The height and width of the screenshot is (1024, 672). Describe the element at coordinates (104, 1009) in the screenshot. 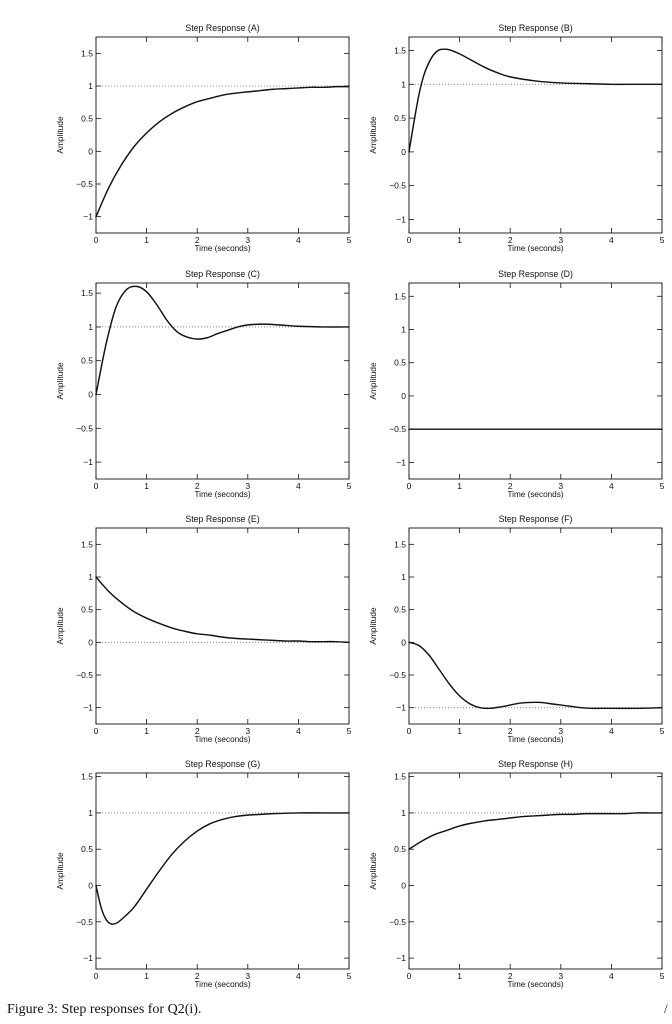

I see `figure-caption: Figure 3: Step responses for Q2(i).` at that location.